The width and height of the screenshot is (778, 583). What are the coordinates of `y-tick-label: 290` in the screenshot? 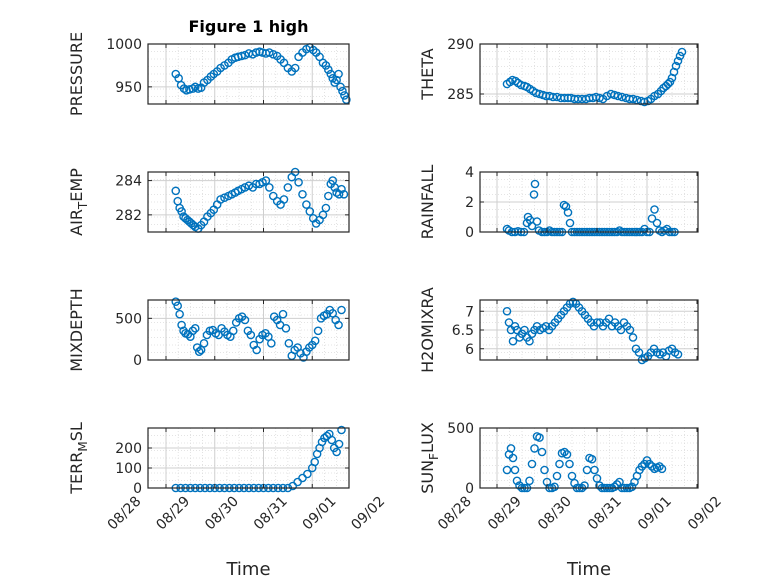 It's located at (460, 45).